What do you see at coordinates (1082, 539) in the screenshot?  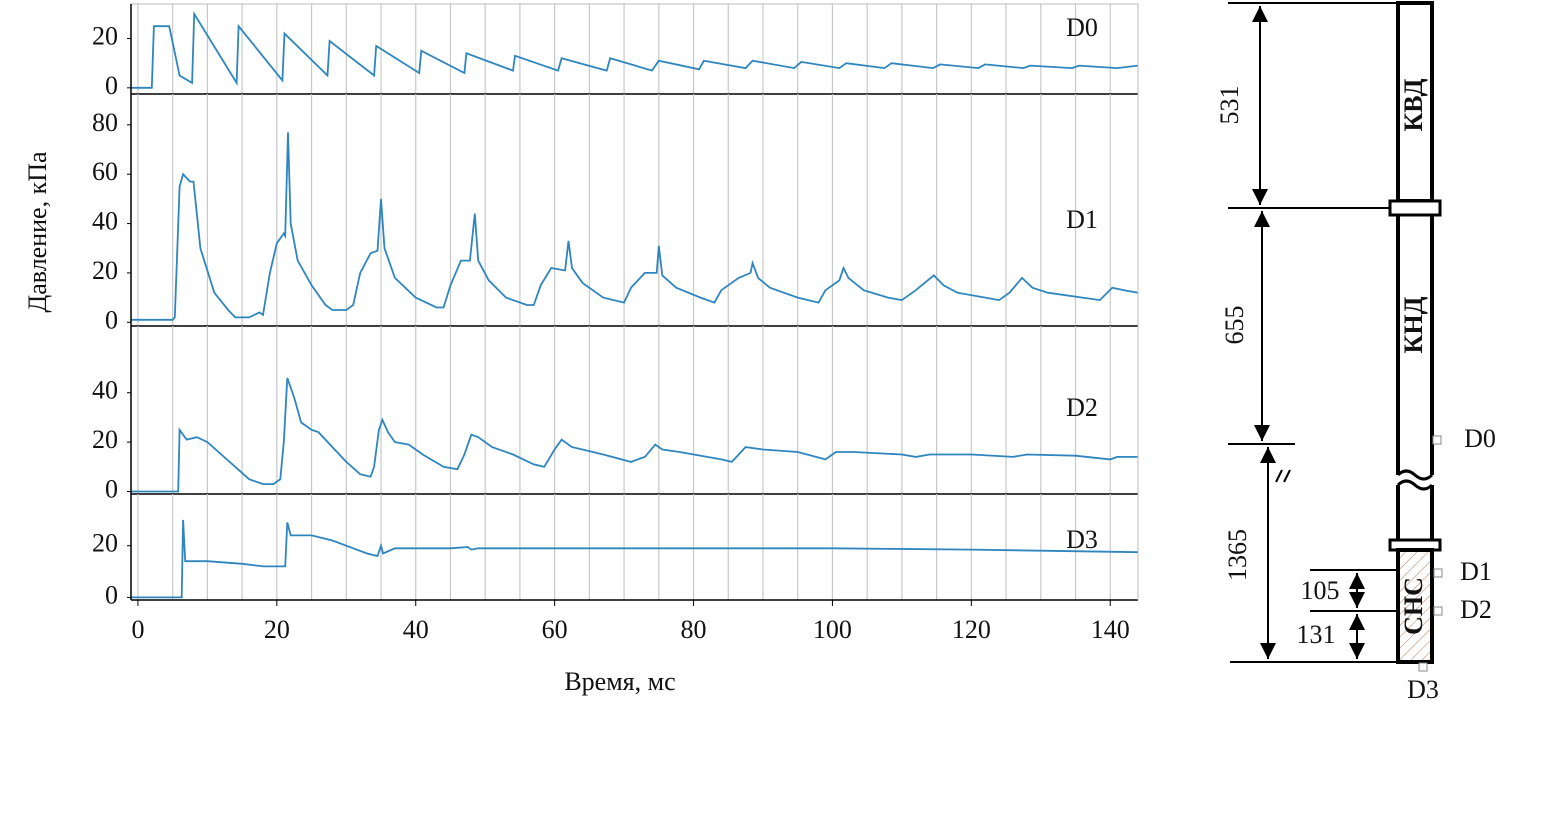 I see `series-label: D3` at bounding box center [1082, 539].